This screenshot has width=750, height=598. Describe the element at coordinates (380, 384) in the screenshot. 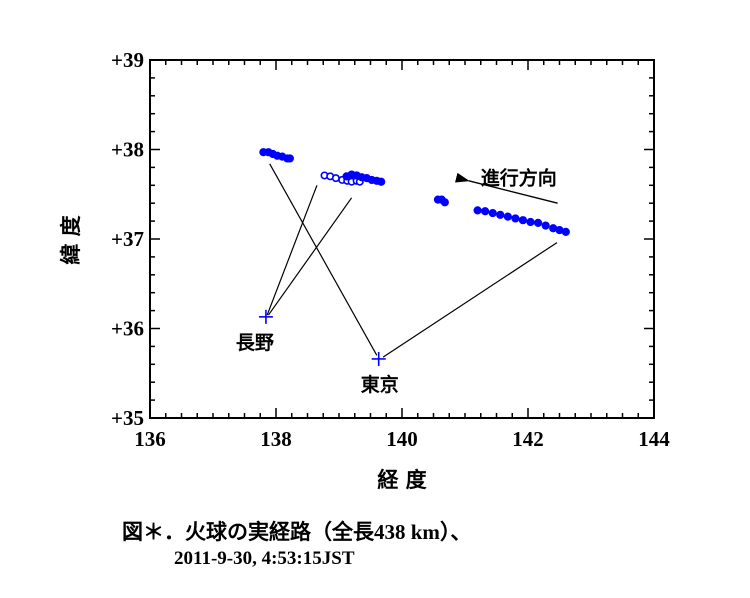

I see `station-label: 東京` at that location.